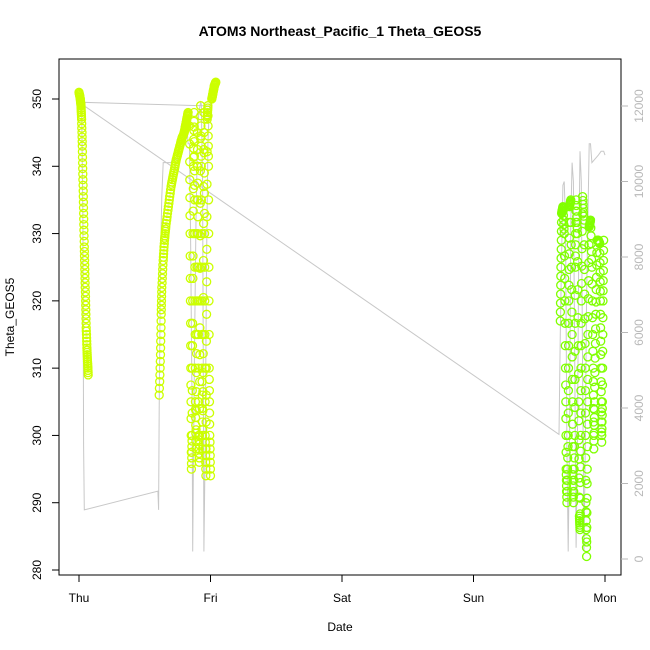  Describe the element at coordinates (37, 570) in the screenshot. I see `y-tick-label: 280` at that location.